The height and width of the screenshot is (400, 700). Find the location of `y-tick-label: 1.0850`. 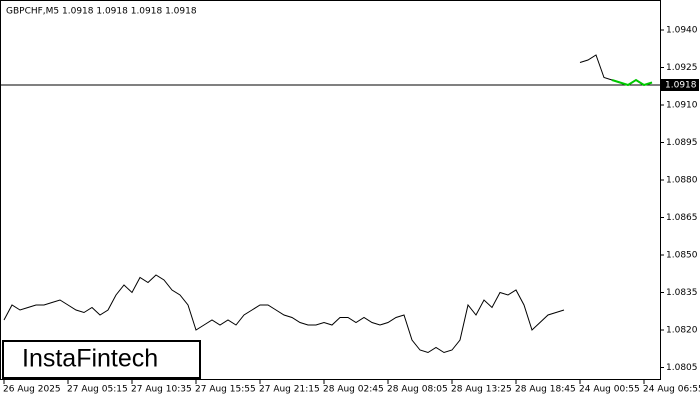

y-tick-label: 1.0850 is located at coordinates (682, 256).